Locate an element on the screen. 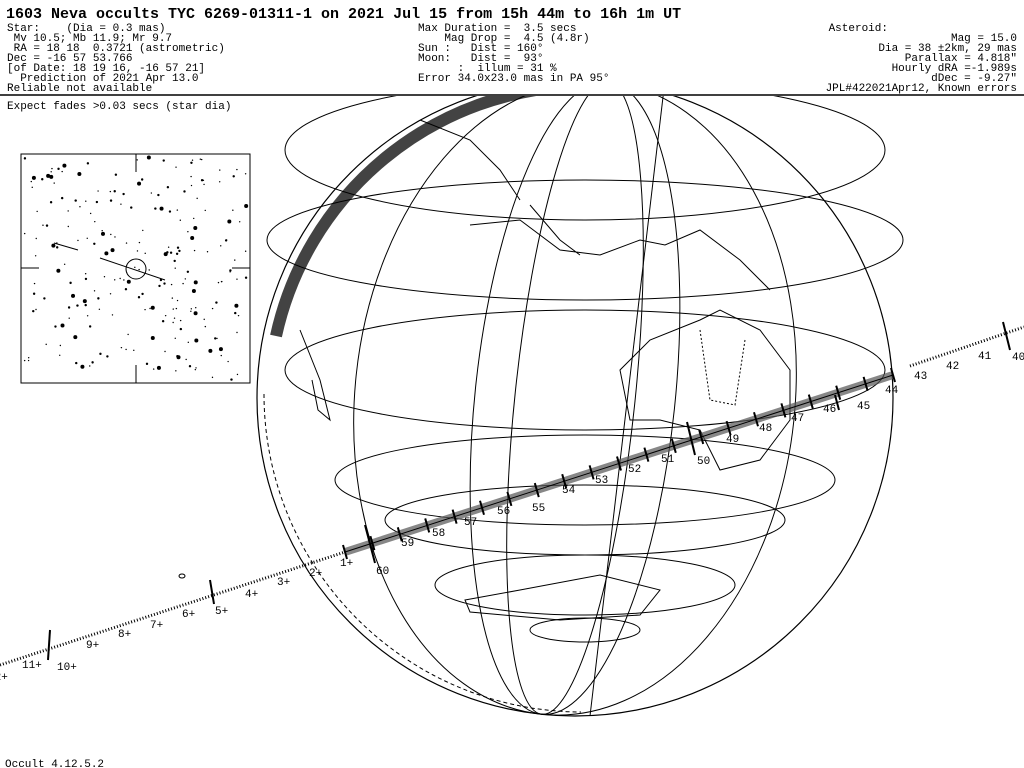 This screenshot has height=768, width=1024. minute-label: 56 is located at coordinates (503, 512).